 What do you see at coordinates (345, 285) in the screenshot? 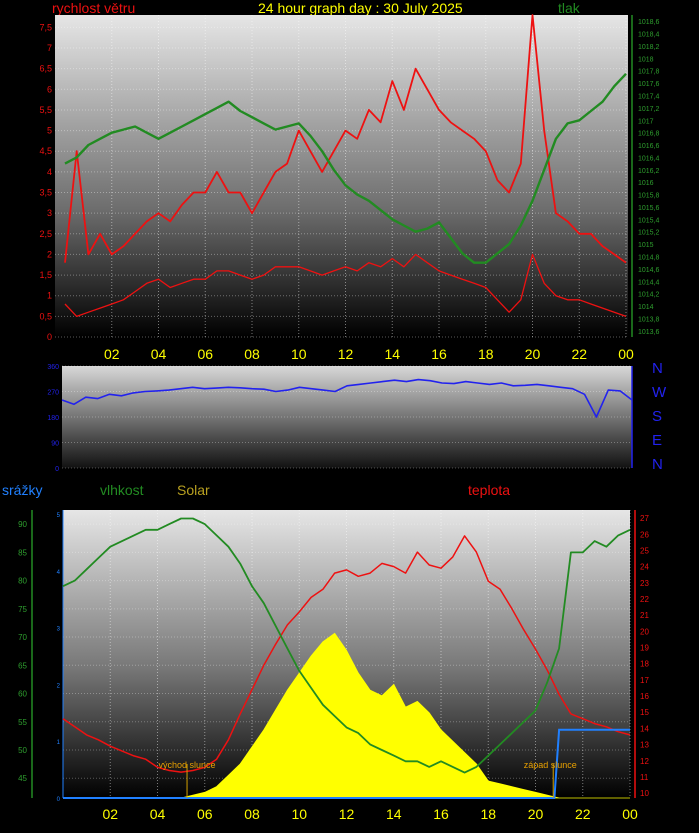
I see `series-wind_avg` at bounding box center [345, 285].